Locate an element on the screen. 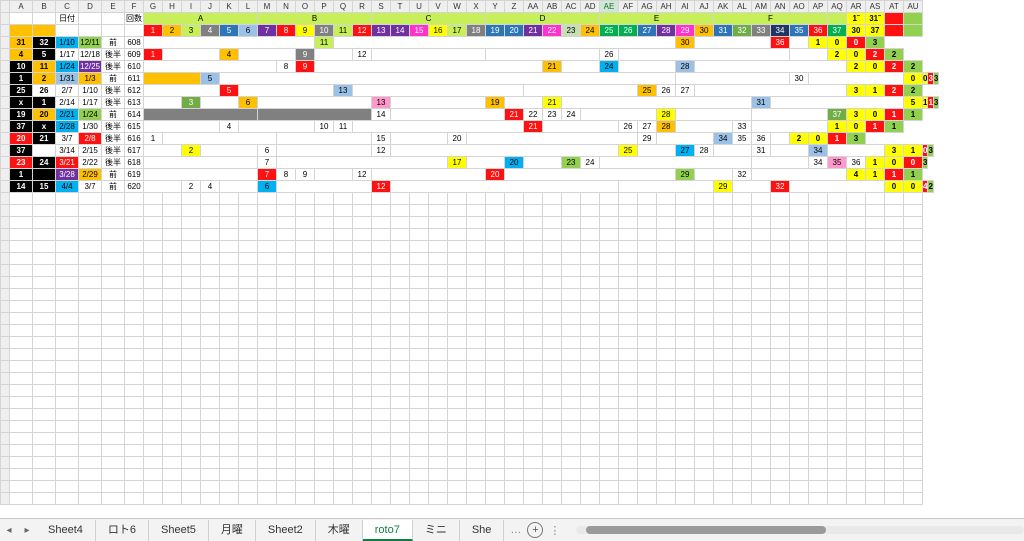 Image resolution: width=1024 pixels, height=541 pixels. sheet-tab: roto7 is located at coordinates (387, 530).